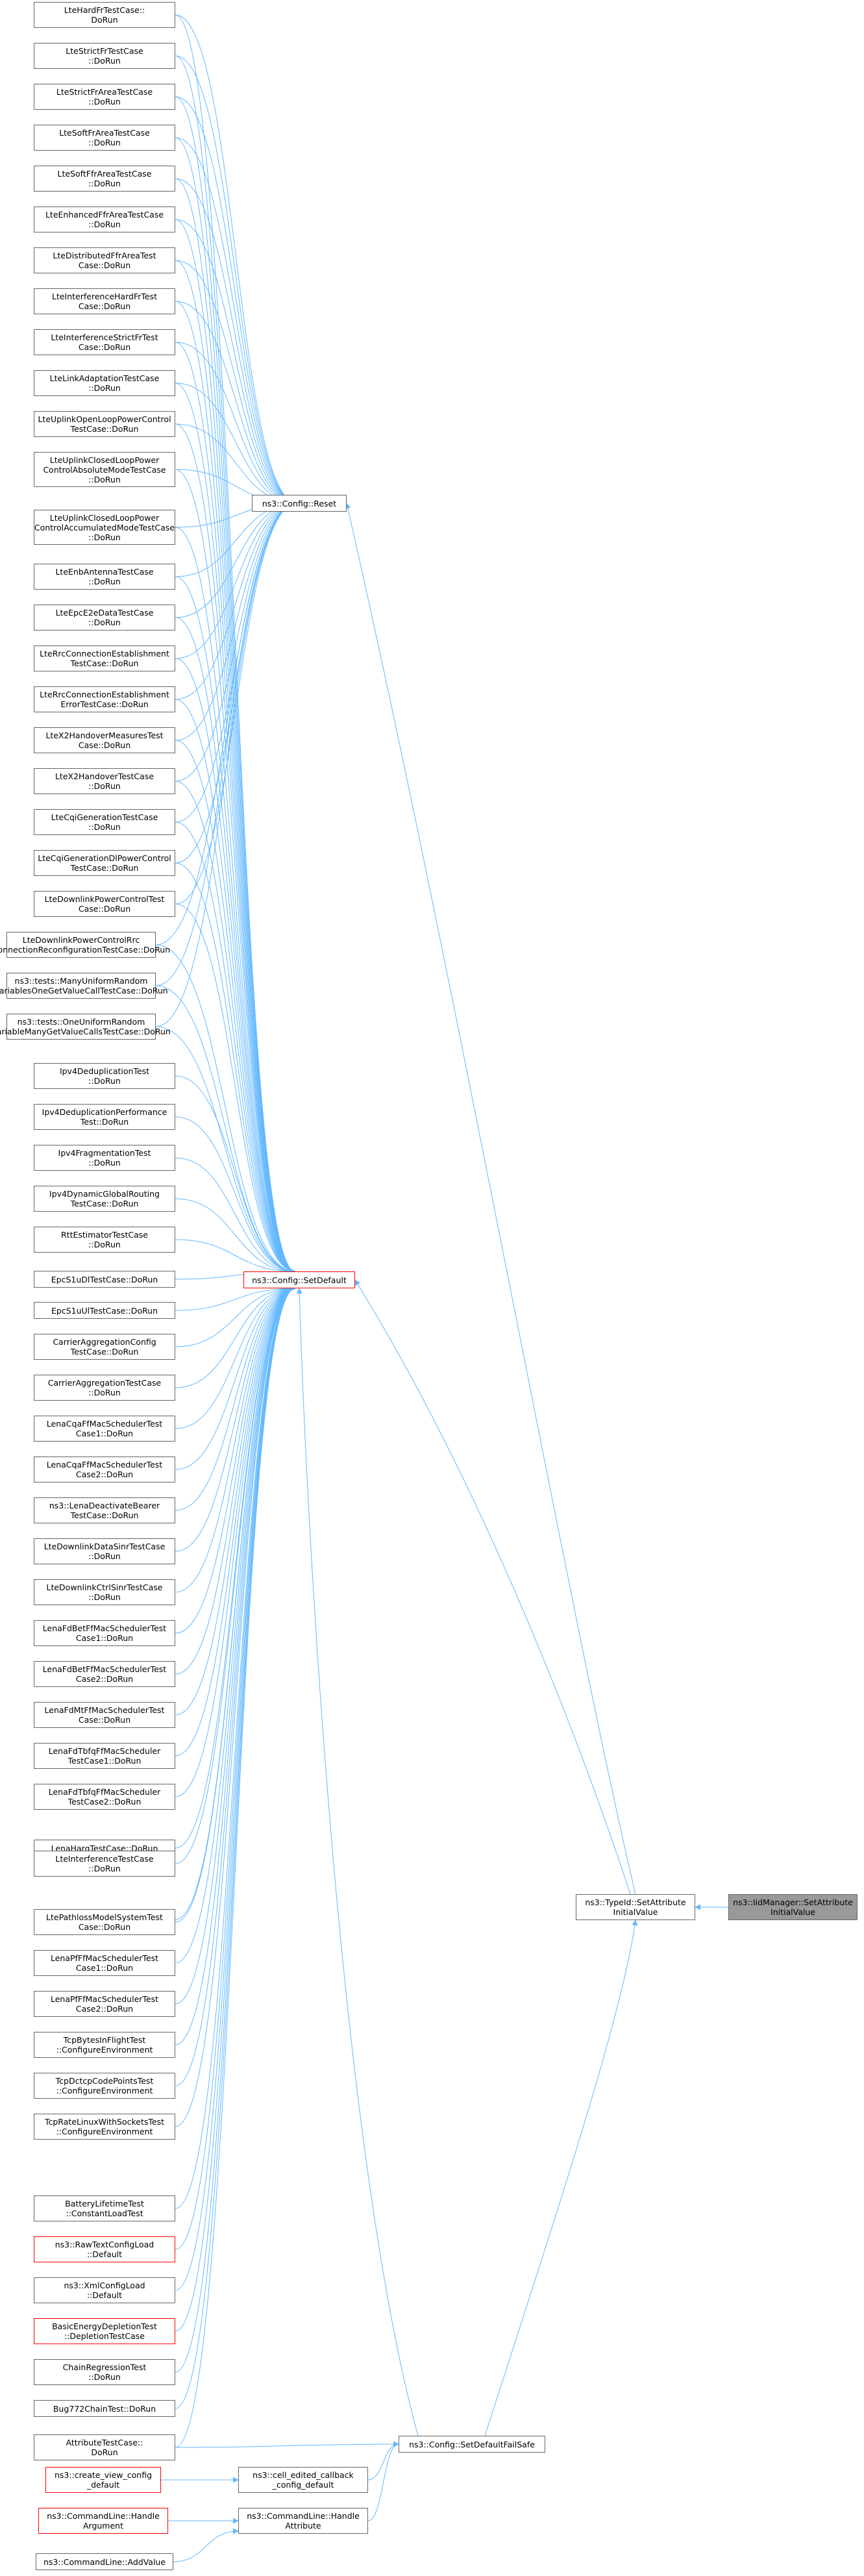 Image resolution: width=864 pixels, height=2576 pixels. Describe the element at coordinates (237, 600) in the screenshot. I see `edge-r17-to-reset` at that location.